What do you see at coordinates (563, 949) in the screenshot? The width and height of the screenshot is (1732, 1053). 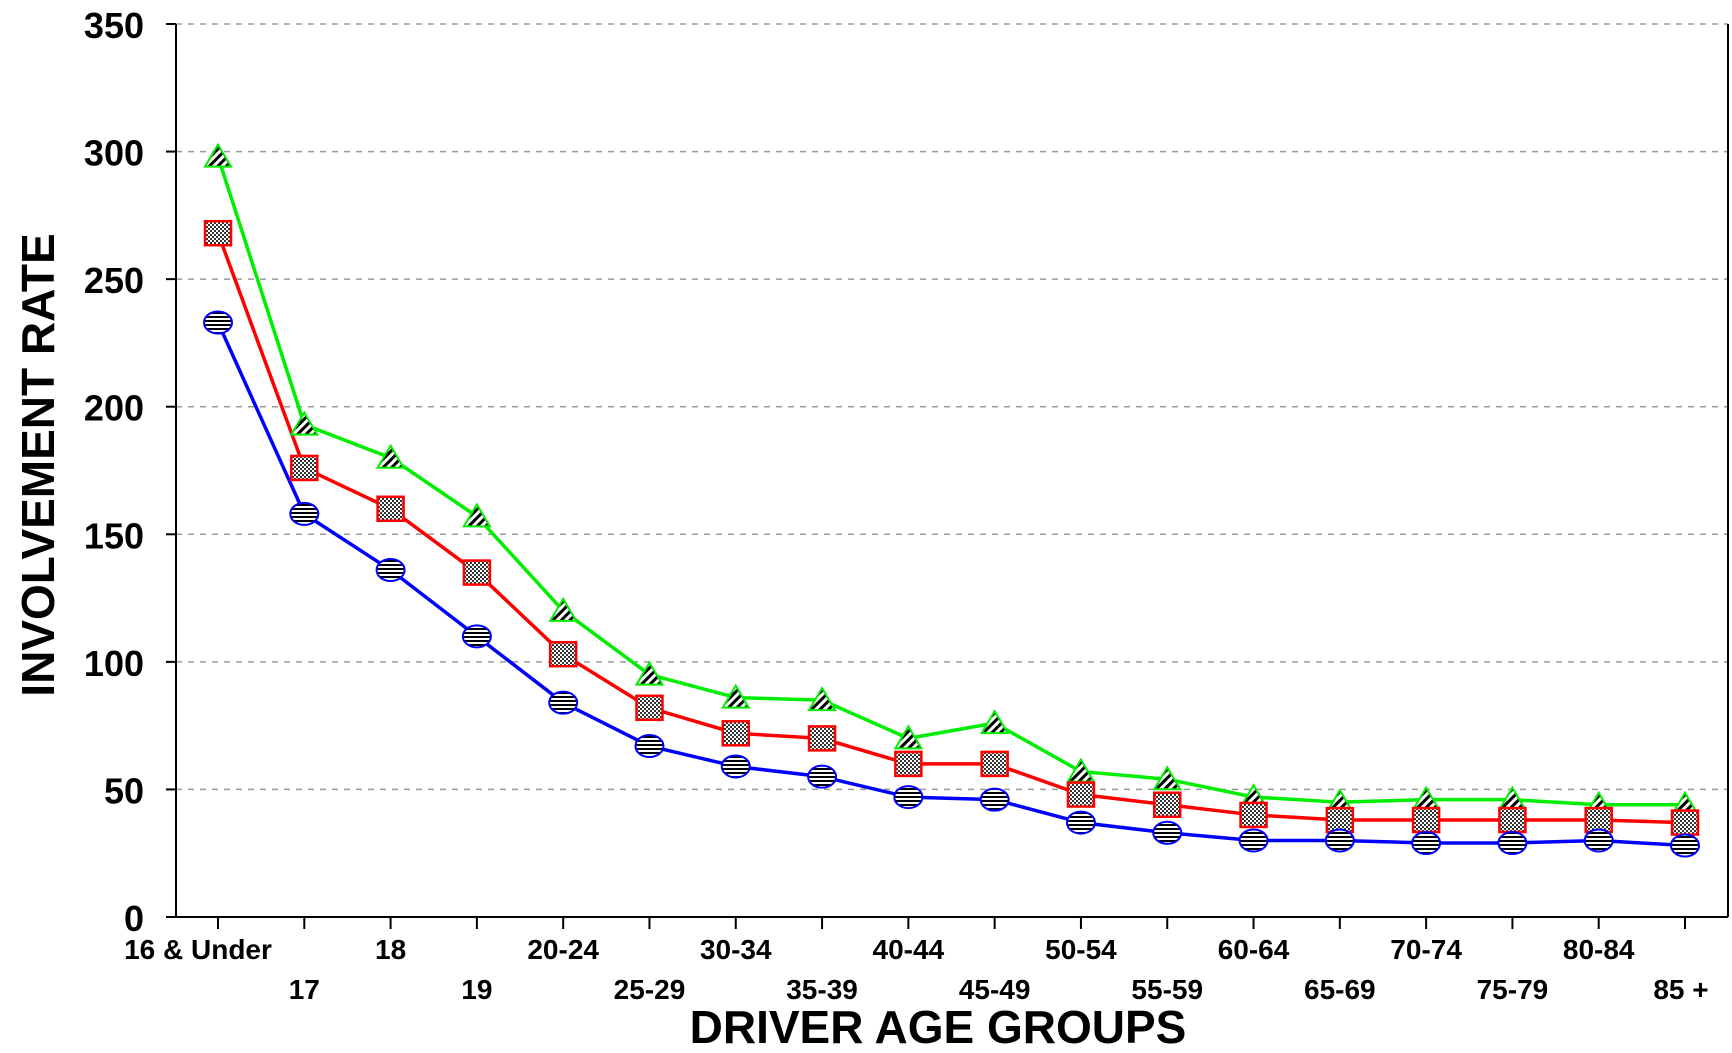 I see `x-tick-label: 20-24` at bounding box center [563, 949].